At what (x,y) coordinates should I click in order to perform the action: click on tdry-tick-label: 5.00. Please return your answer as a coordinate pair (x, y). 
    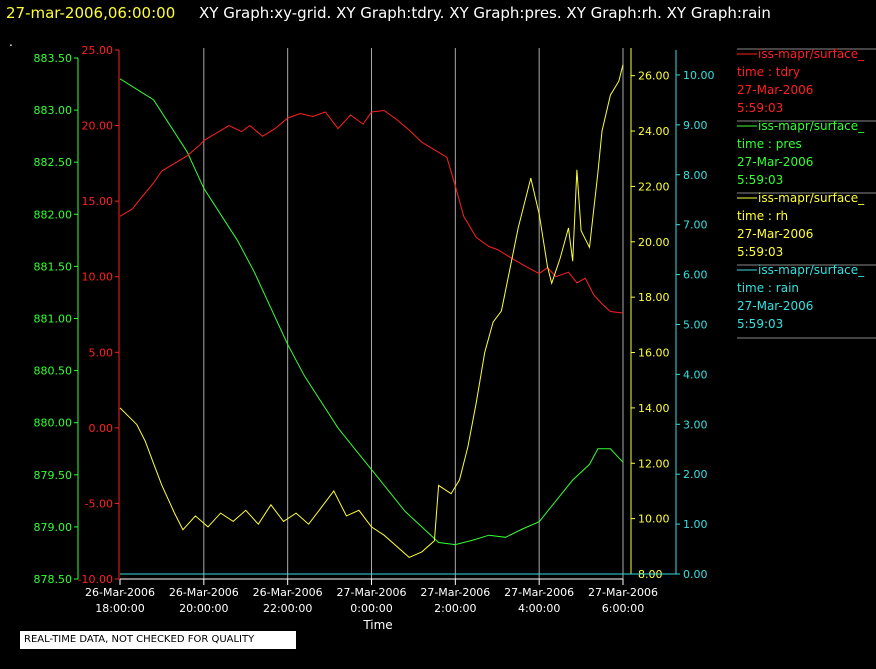
    Looking at the image, I should click on (101, 352).